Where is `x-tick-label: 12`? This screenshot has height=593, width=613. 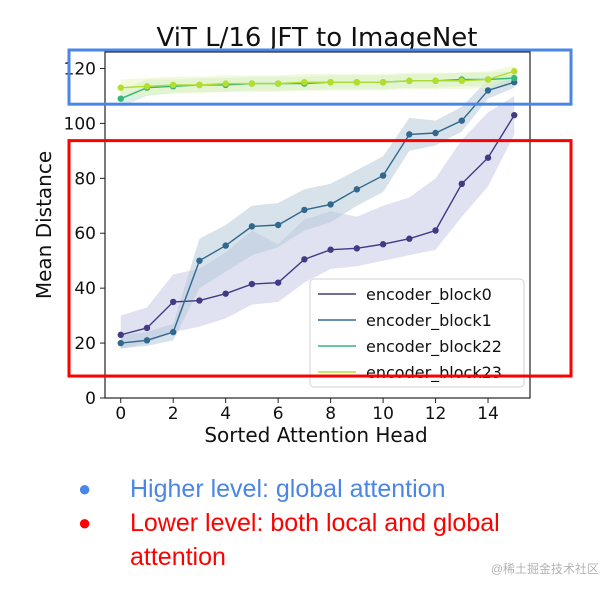 x-tick-label: 12 is located at coordinates (436, 414).